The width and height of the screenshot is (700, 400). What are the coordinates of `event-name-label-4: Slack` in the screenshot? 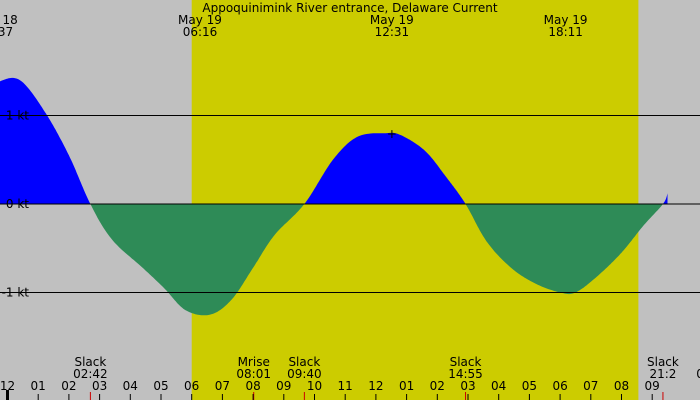 It's located at (466, 362).